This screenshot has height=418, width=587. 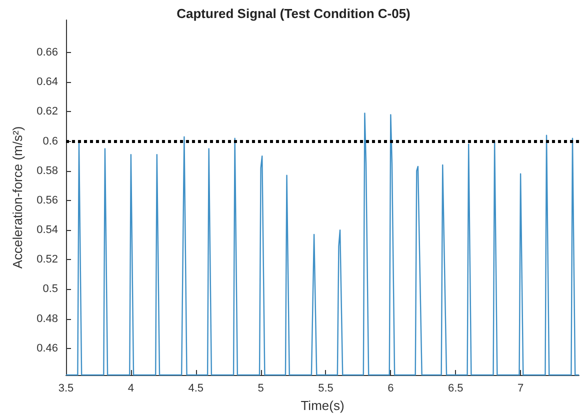 What do you see at coordinates (261, 388) in the screenshot?
I see `x-tick-label: 5` at bounding box center [261, 388].